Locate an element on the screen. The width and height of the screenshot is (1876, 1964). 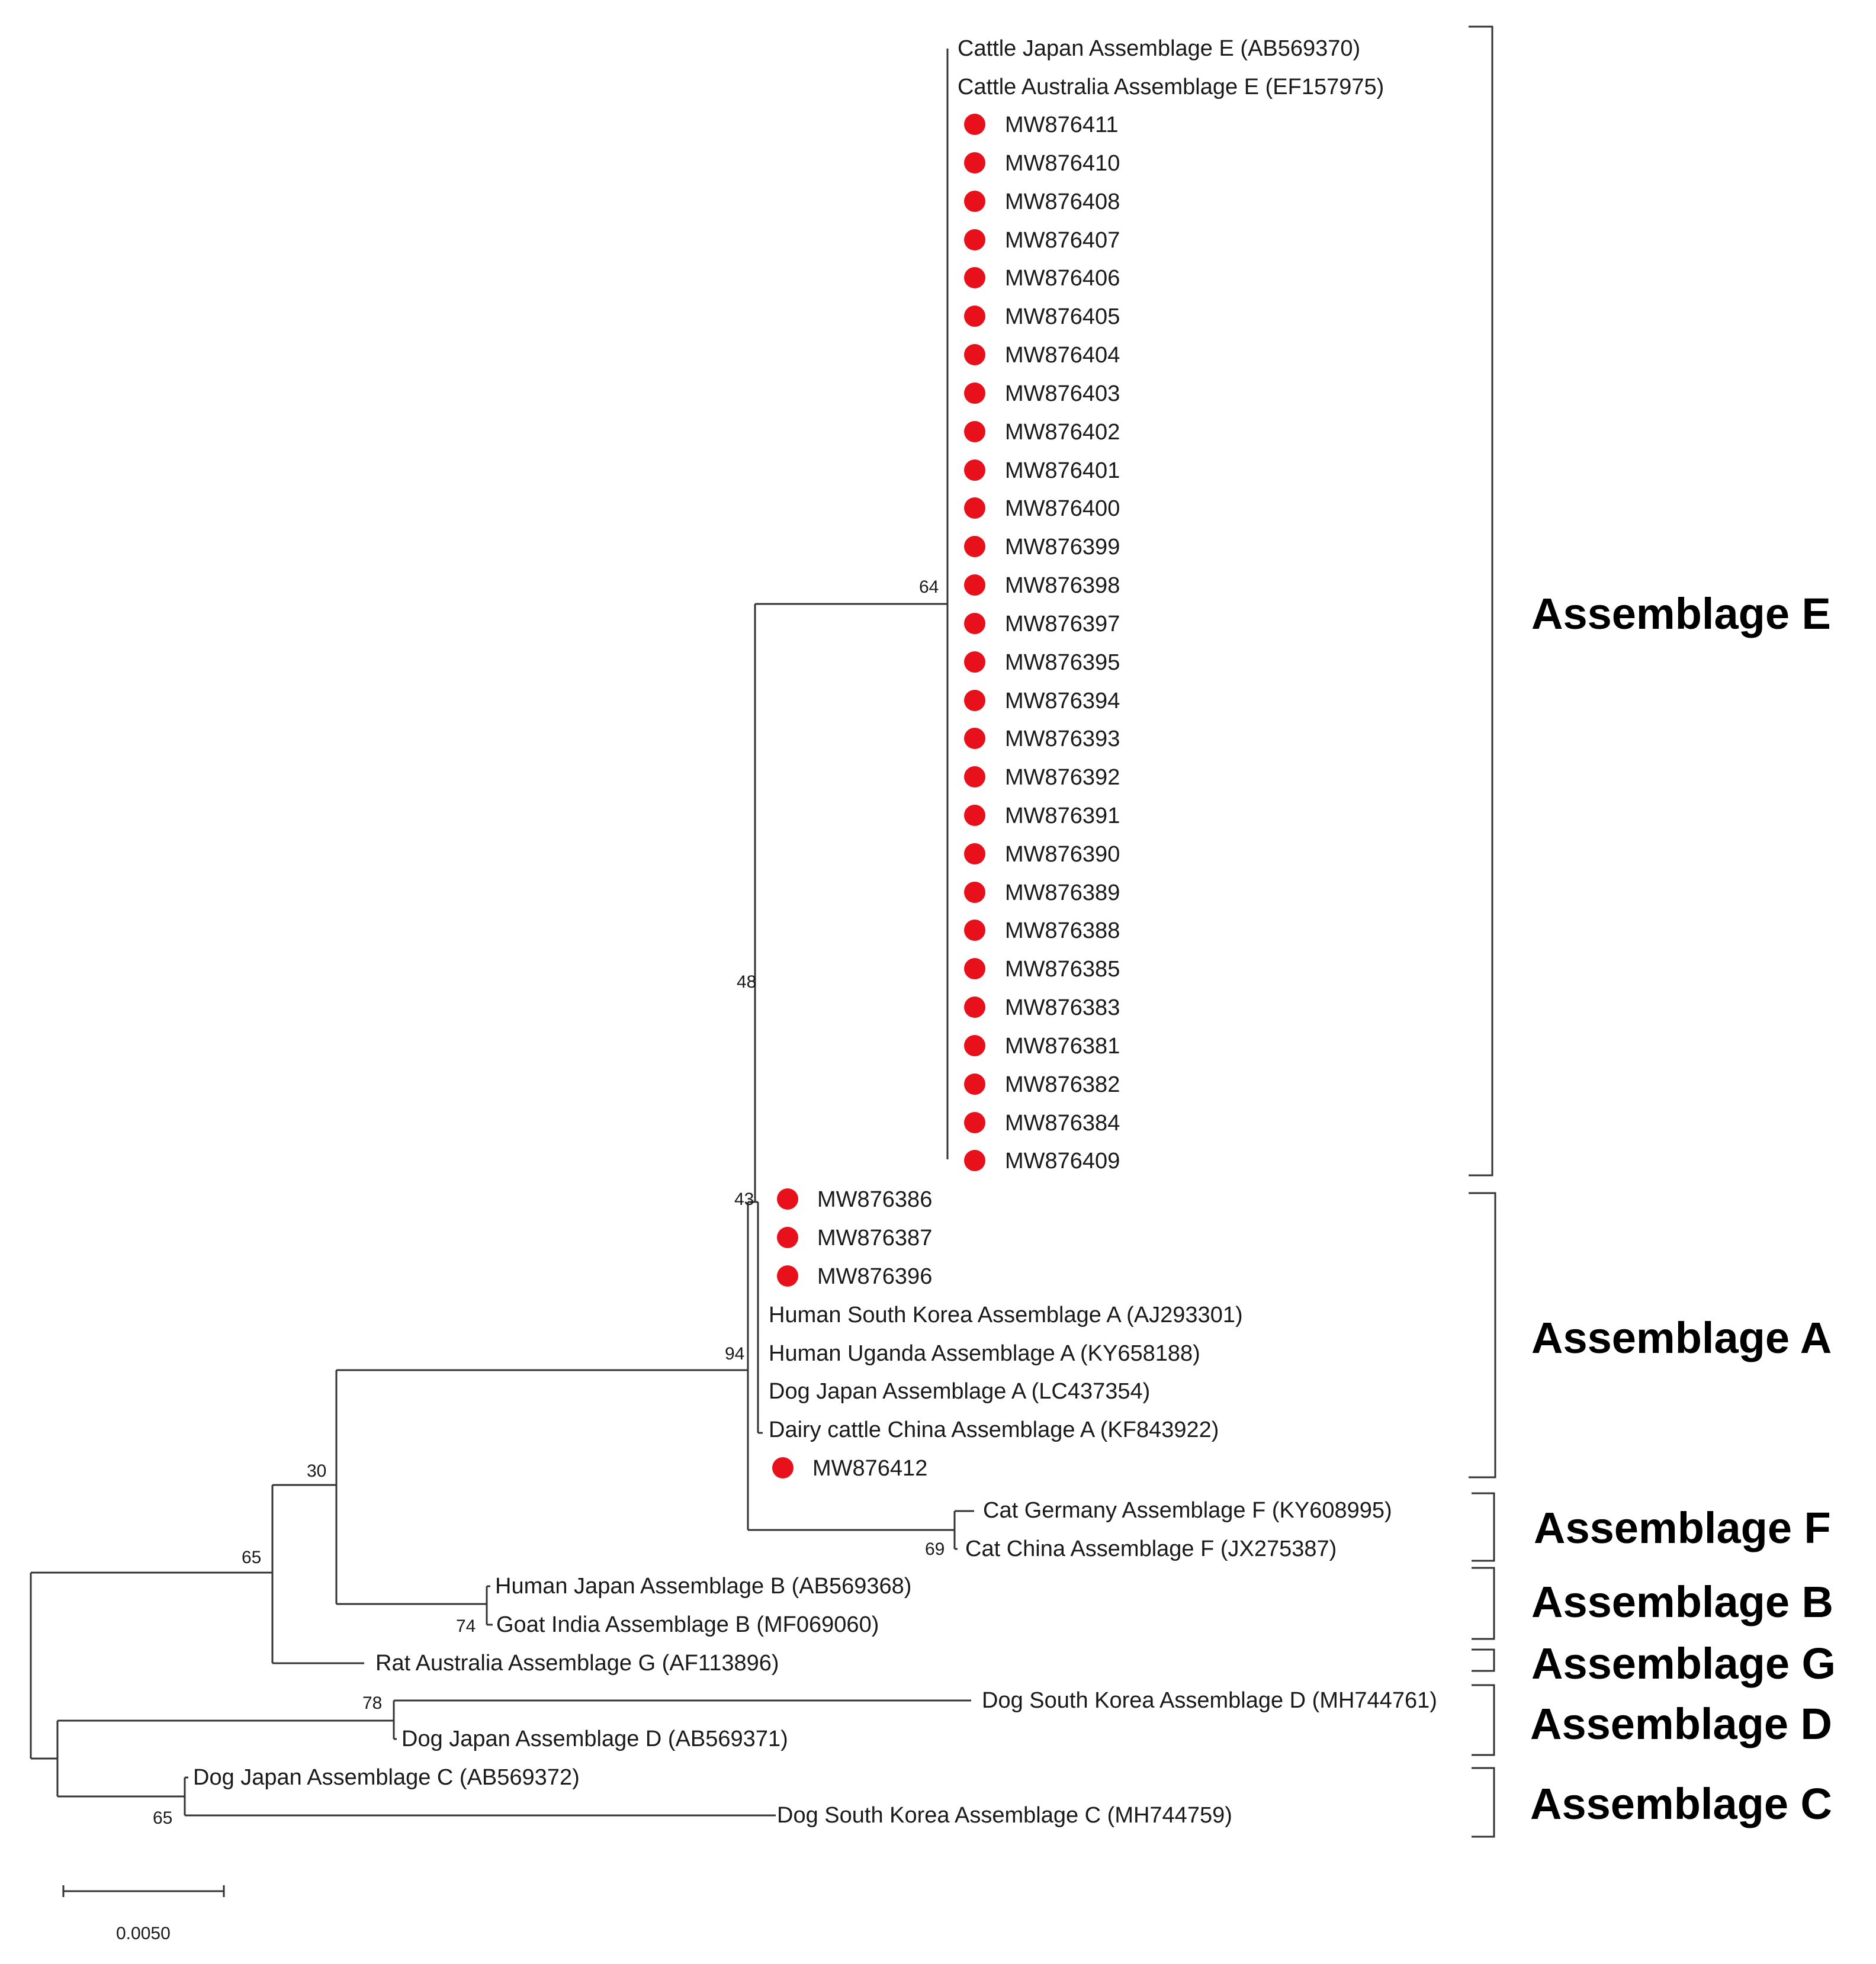
group-label-assemblage-a: Assemblage A is located at coordinates (1681, 1337).